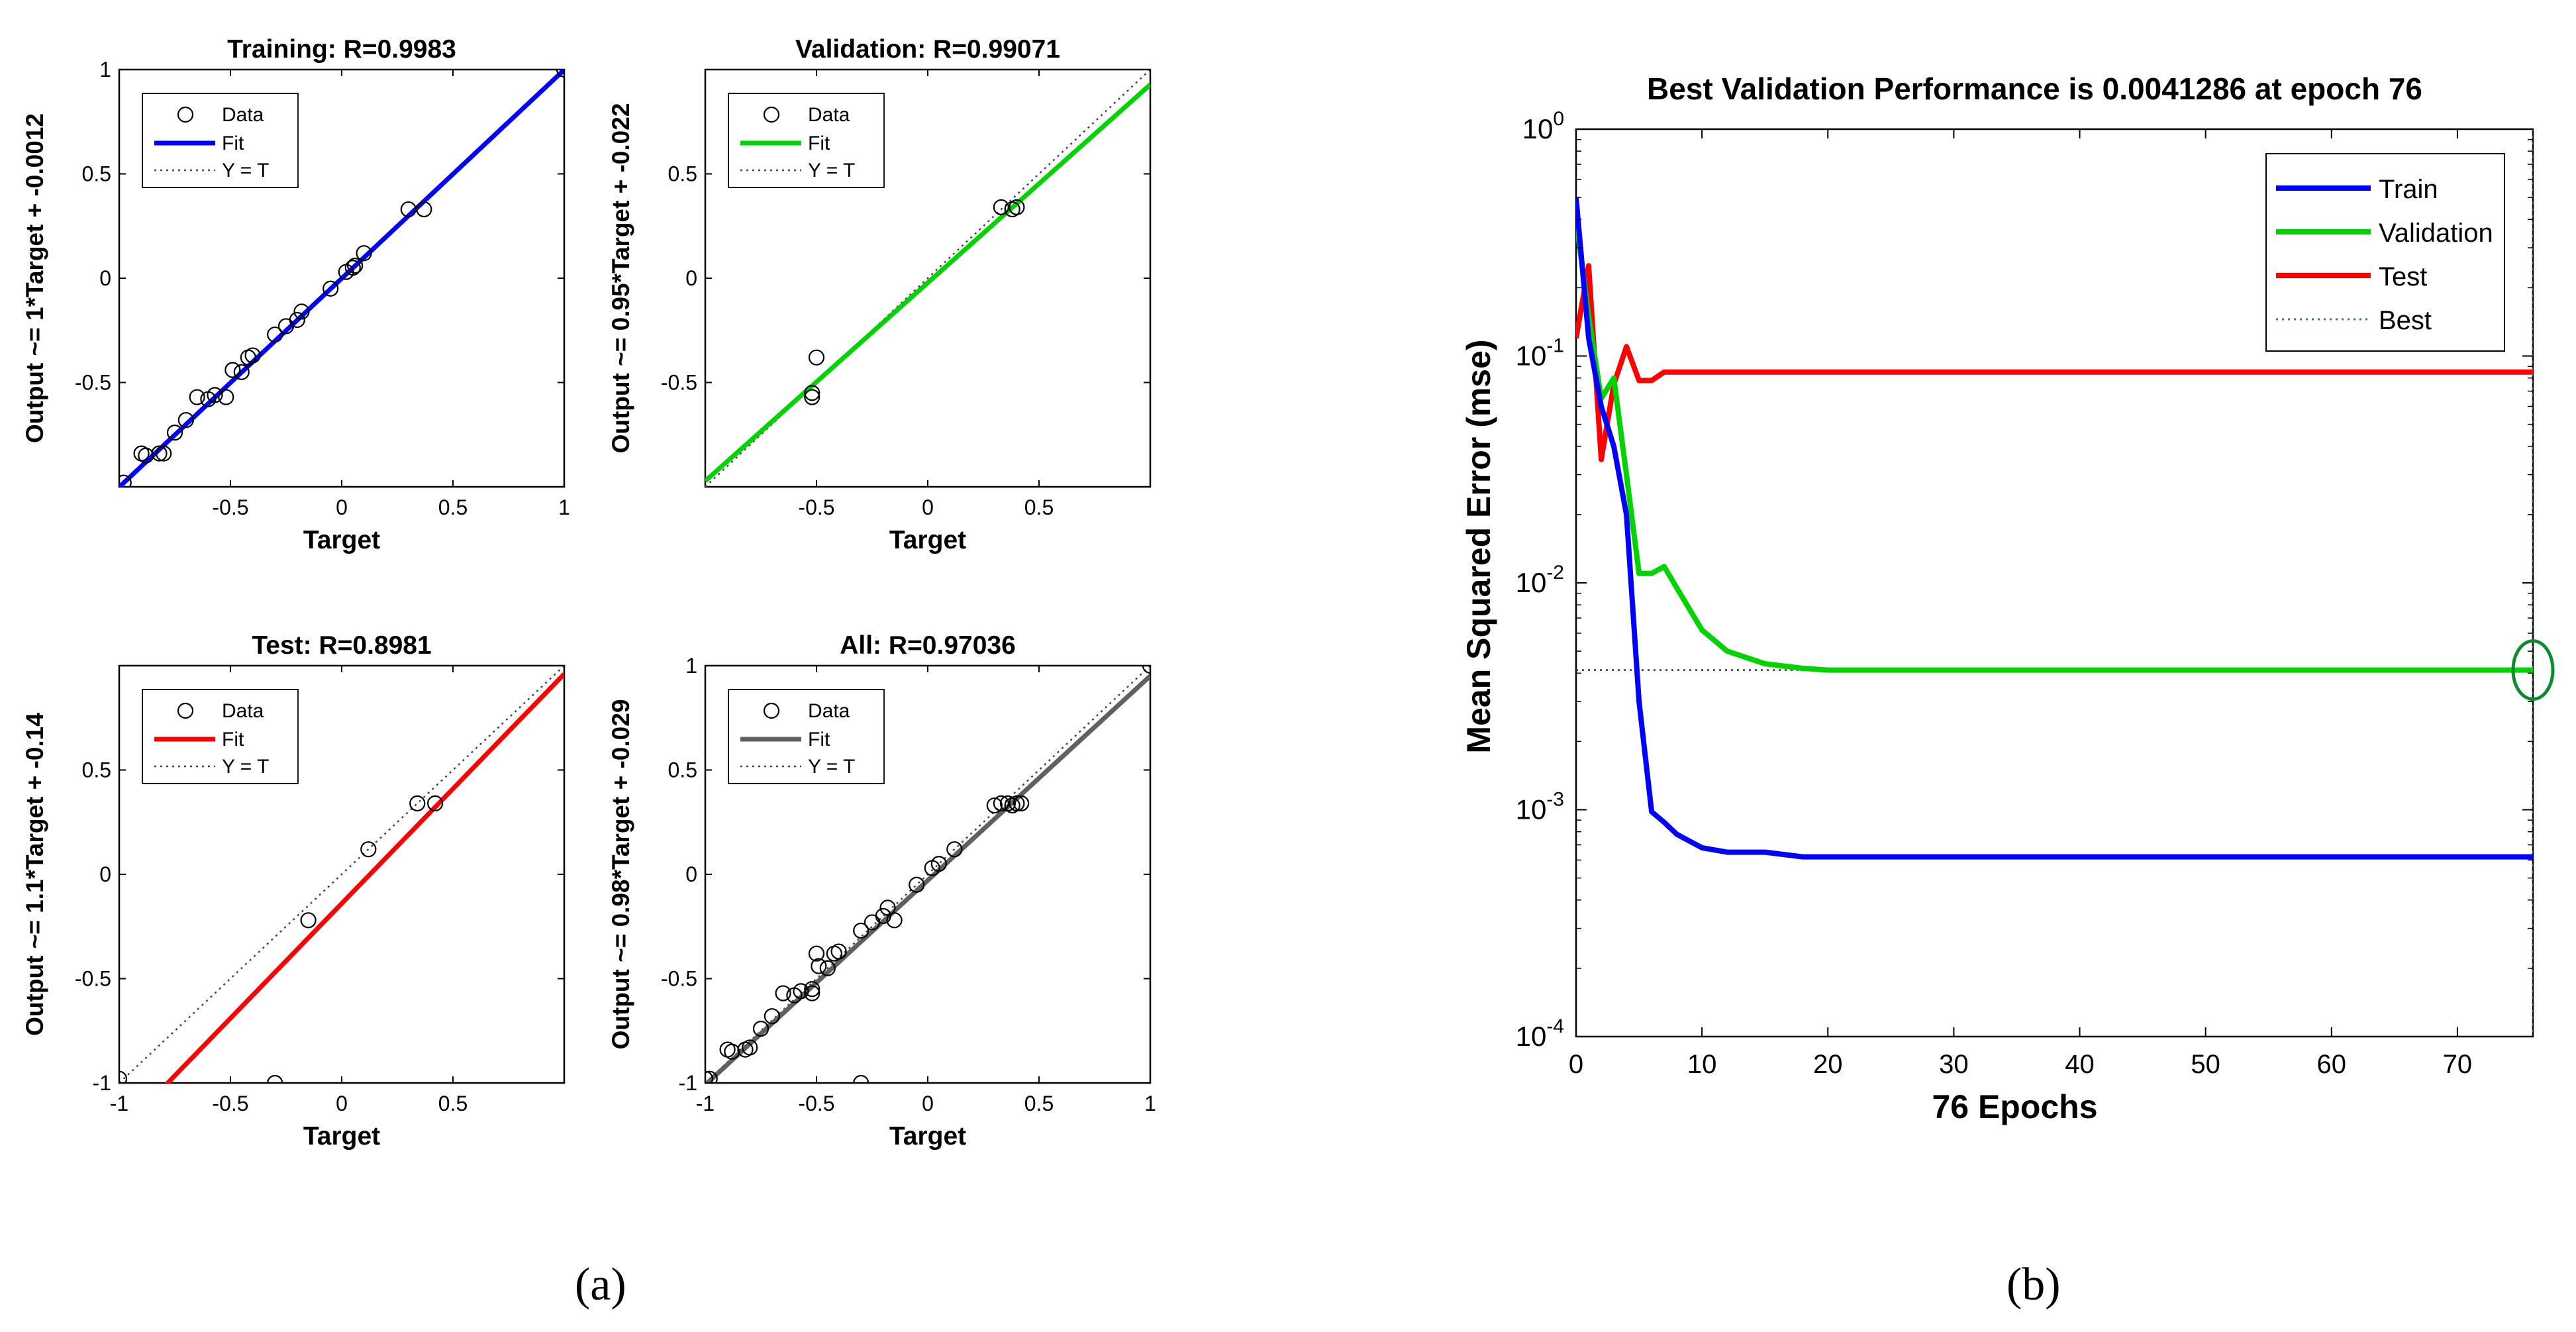 This screenshot has width=2576, height=1332. What do you see at coordinates (2205, 1064) in the screenshot?
I see `x-tick-label: 50` at bounding box center [2205, 1064].